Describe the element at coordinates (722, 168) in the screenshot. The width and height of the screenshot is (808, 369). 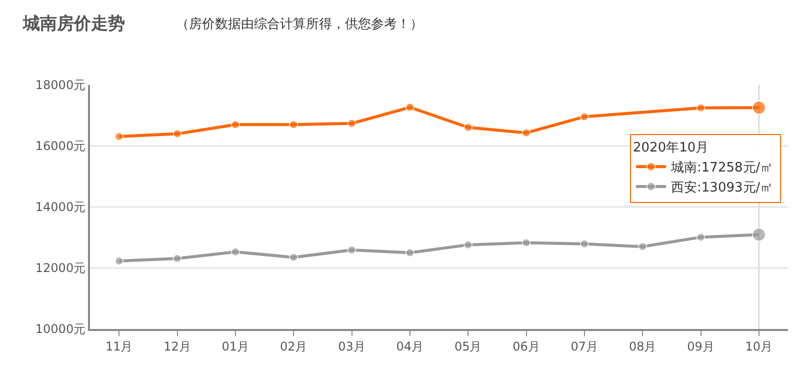
I see `legend-label: 城南:17258元/㎡` at that location.